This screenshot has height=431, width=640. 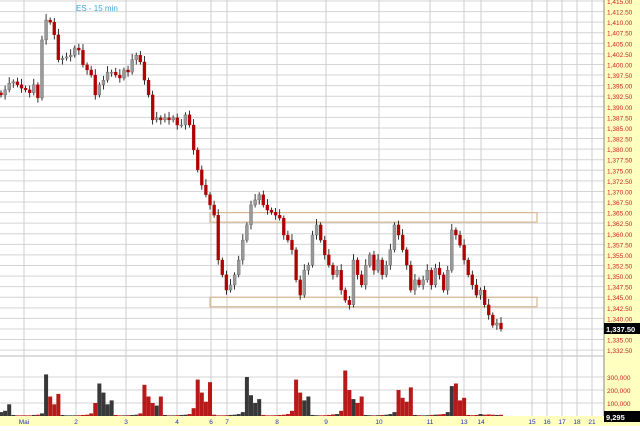 What do you see at coordinates (620, 44) in the screenshot?
I see `price-tick-label: 1,405.00` at bounding box center [620, 44].